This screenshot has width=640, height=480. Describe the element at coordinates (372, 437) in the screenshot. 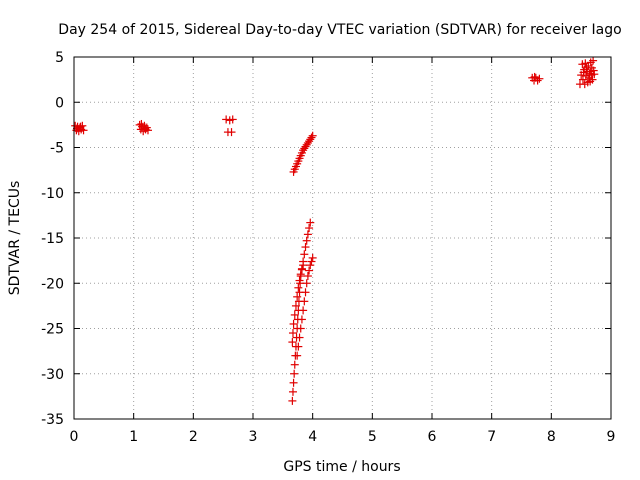

I see `x-tick-label: 5` at that location.